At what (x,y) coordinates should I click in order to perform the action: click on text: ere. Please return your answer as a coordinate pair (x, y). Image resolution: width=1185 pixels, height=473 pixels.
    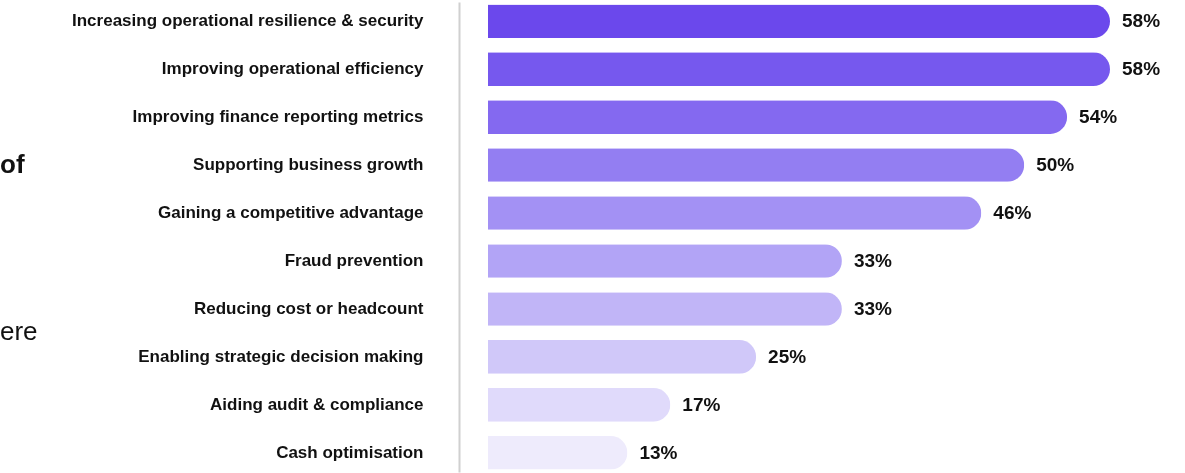
    Looking at the image, I should click on (19, 331).